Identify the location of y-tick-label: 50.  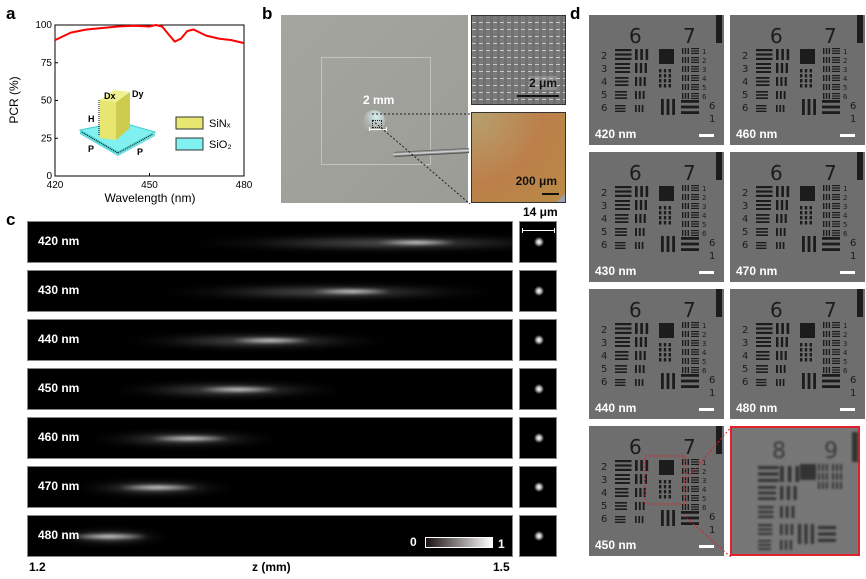
(47, 101).